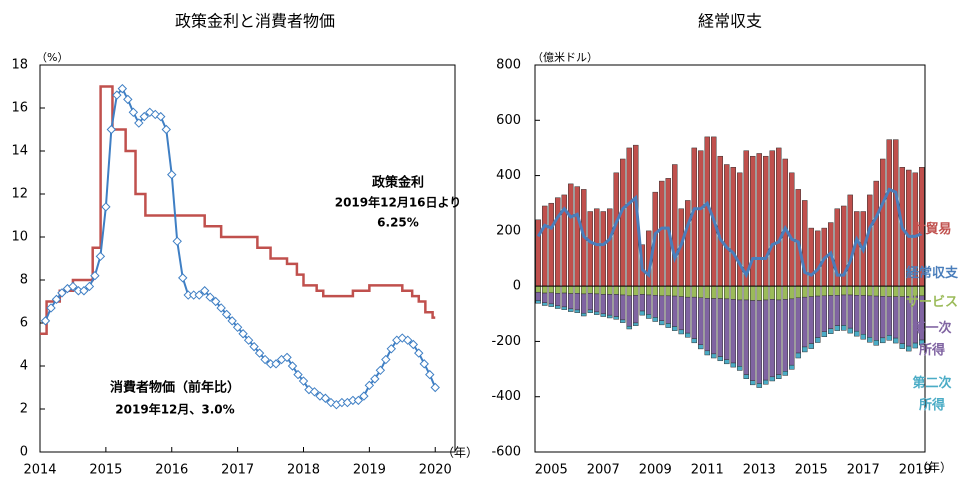 The height and width of the screenshot is (487, 966). I want to click on y-tick-label: 8, so click(24, 280).